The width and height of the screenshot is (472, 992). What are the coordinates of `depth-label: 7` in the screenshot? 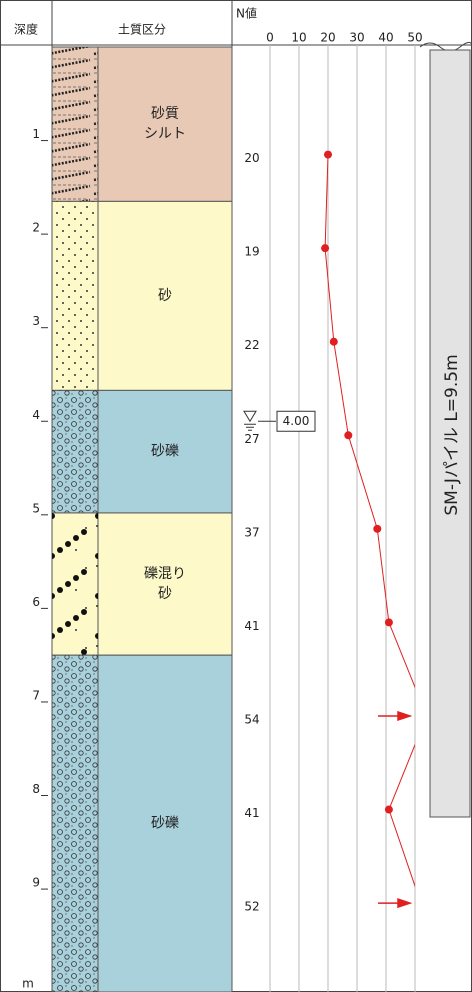 It's located at (36, 695).